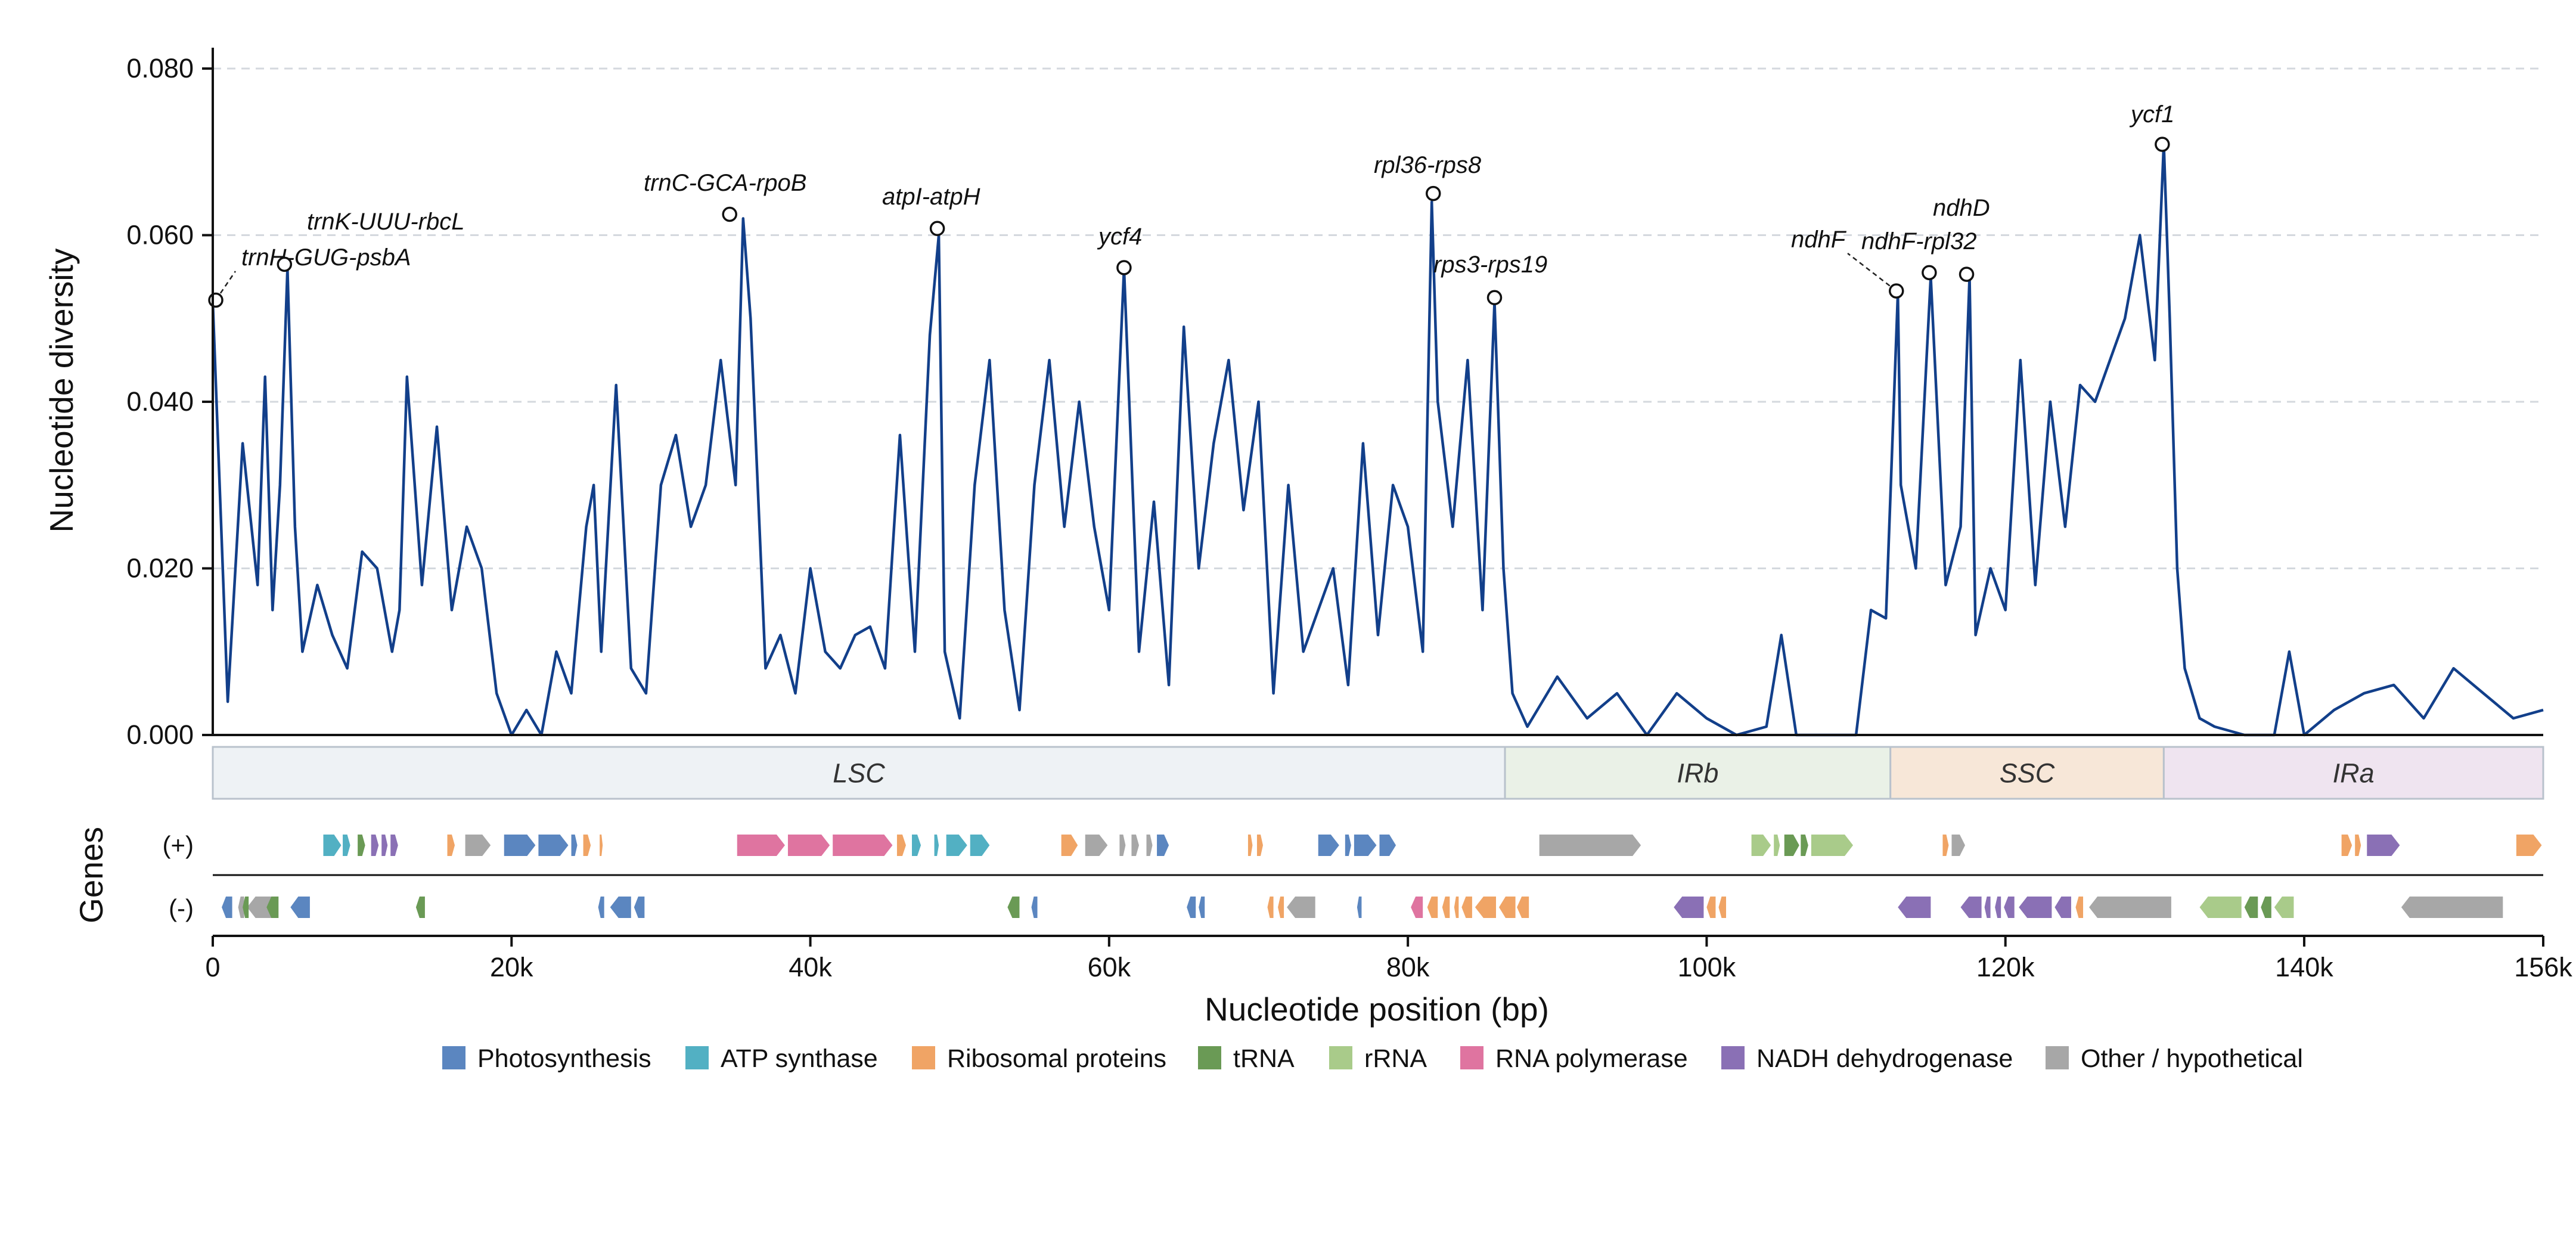 This screenshot has height=1253, width=2576. Describe the element at coordinates (1119, 237) in the screenshot. I see `peak-label: ycf4` at that location.